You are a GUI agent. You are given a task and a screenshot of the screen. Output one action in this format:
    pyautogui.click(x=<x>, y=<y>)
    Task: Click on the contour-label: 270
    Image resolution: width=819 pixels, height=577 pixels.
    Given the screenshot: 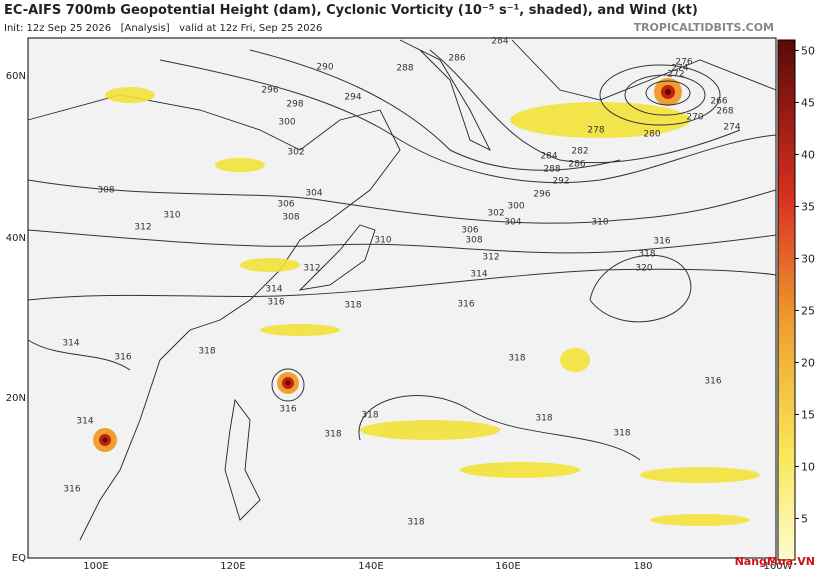 What is the action you would take?
    pyautogui.click(x=694, y=118)
    